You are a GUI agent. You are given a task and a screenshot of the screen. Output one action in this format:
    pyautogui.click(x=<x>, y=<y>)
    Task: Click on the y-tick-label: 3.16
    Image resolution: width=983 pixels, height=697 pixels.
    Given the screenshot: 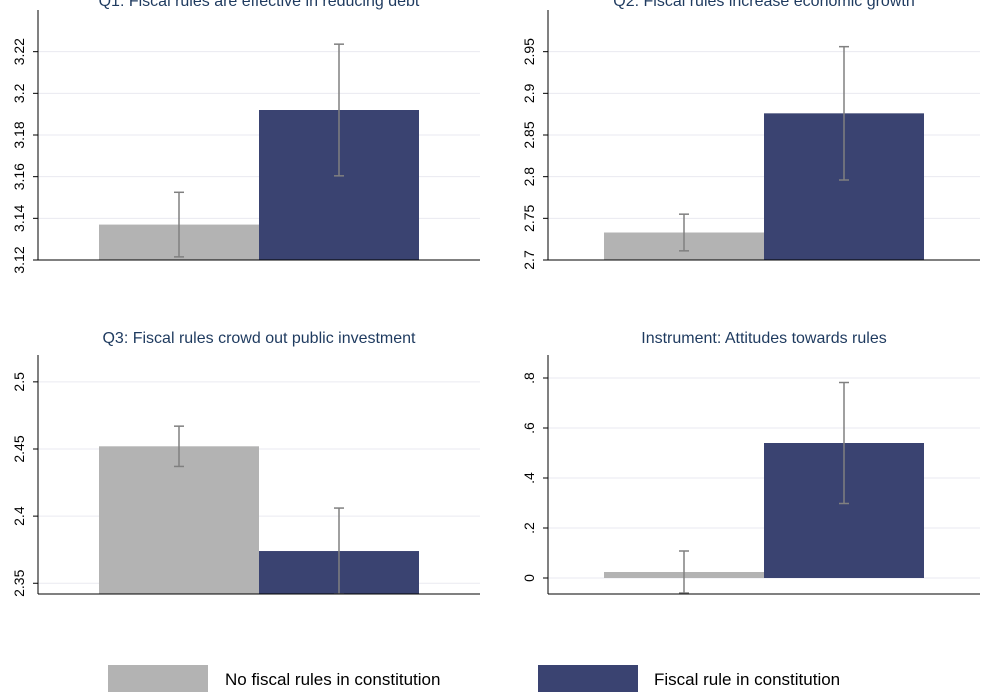 What is the action you would take?
    pyautogui.click(x=19, y=176)
    